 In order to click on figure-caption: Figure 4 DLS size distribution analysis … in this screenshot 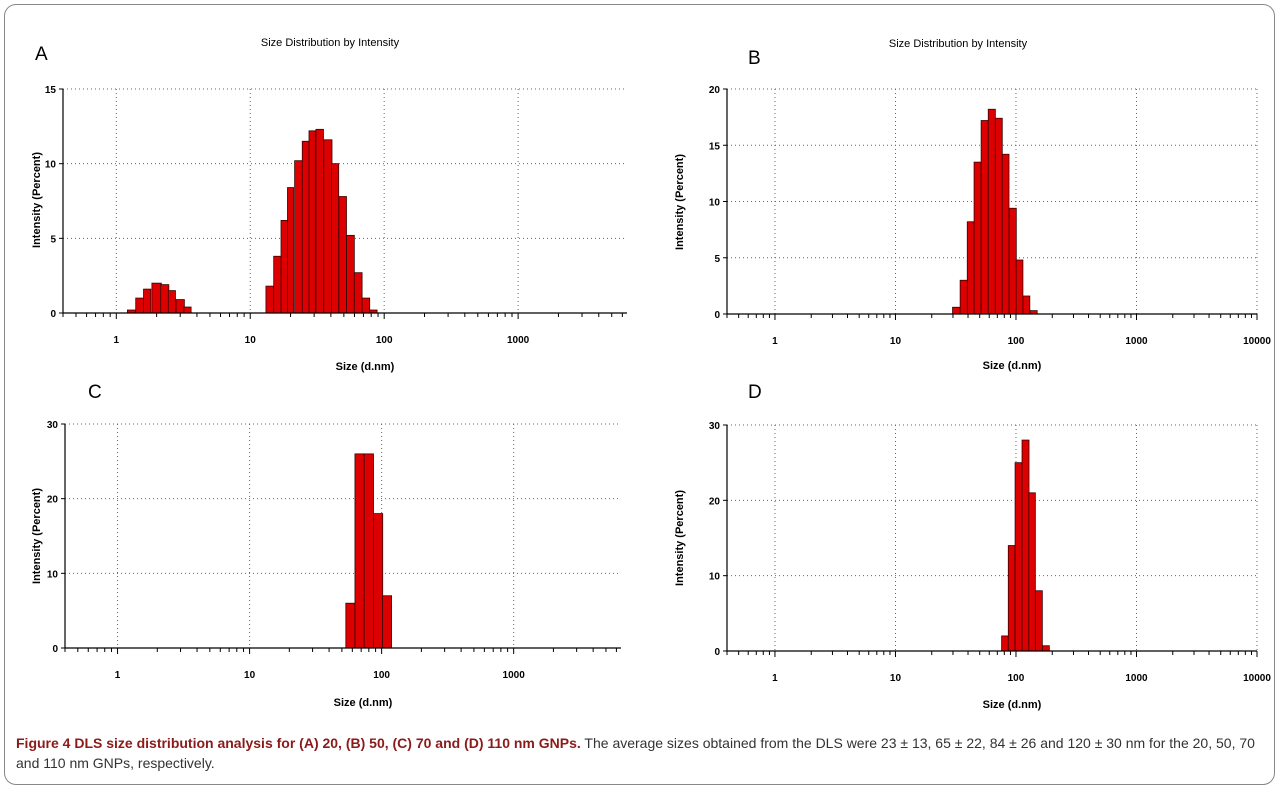, I will do `click(641, 753)`.